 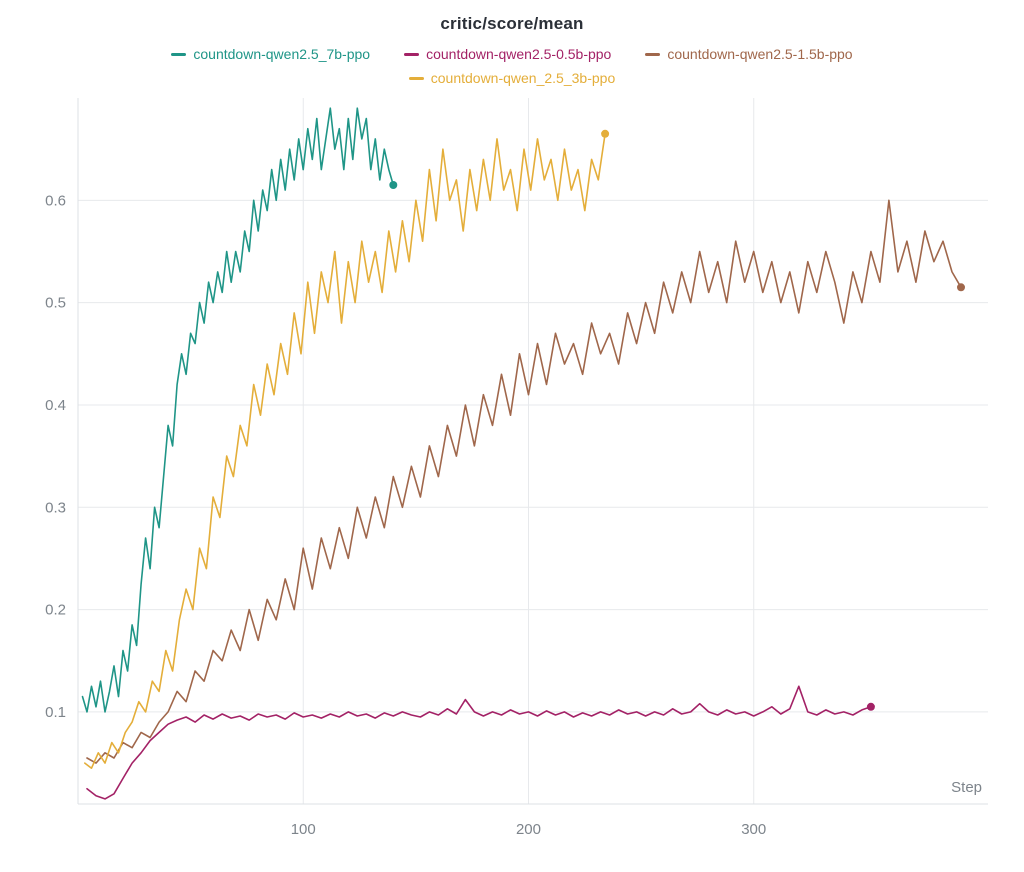 I want to click on chart-title: critic/score/mean, so click(x=512, y=23).